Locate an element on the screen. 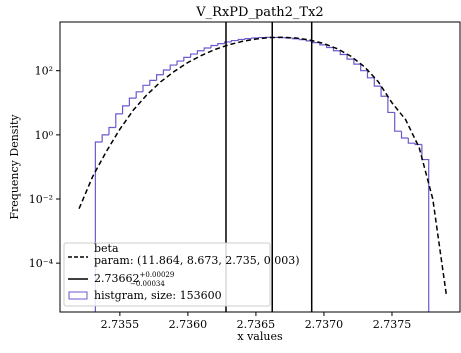  x-tick-label: 2.7355 is located at coordinates (120, 324).